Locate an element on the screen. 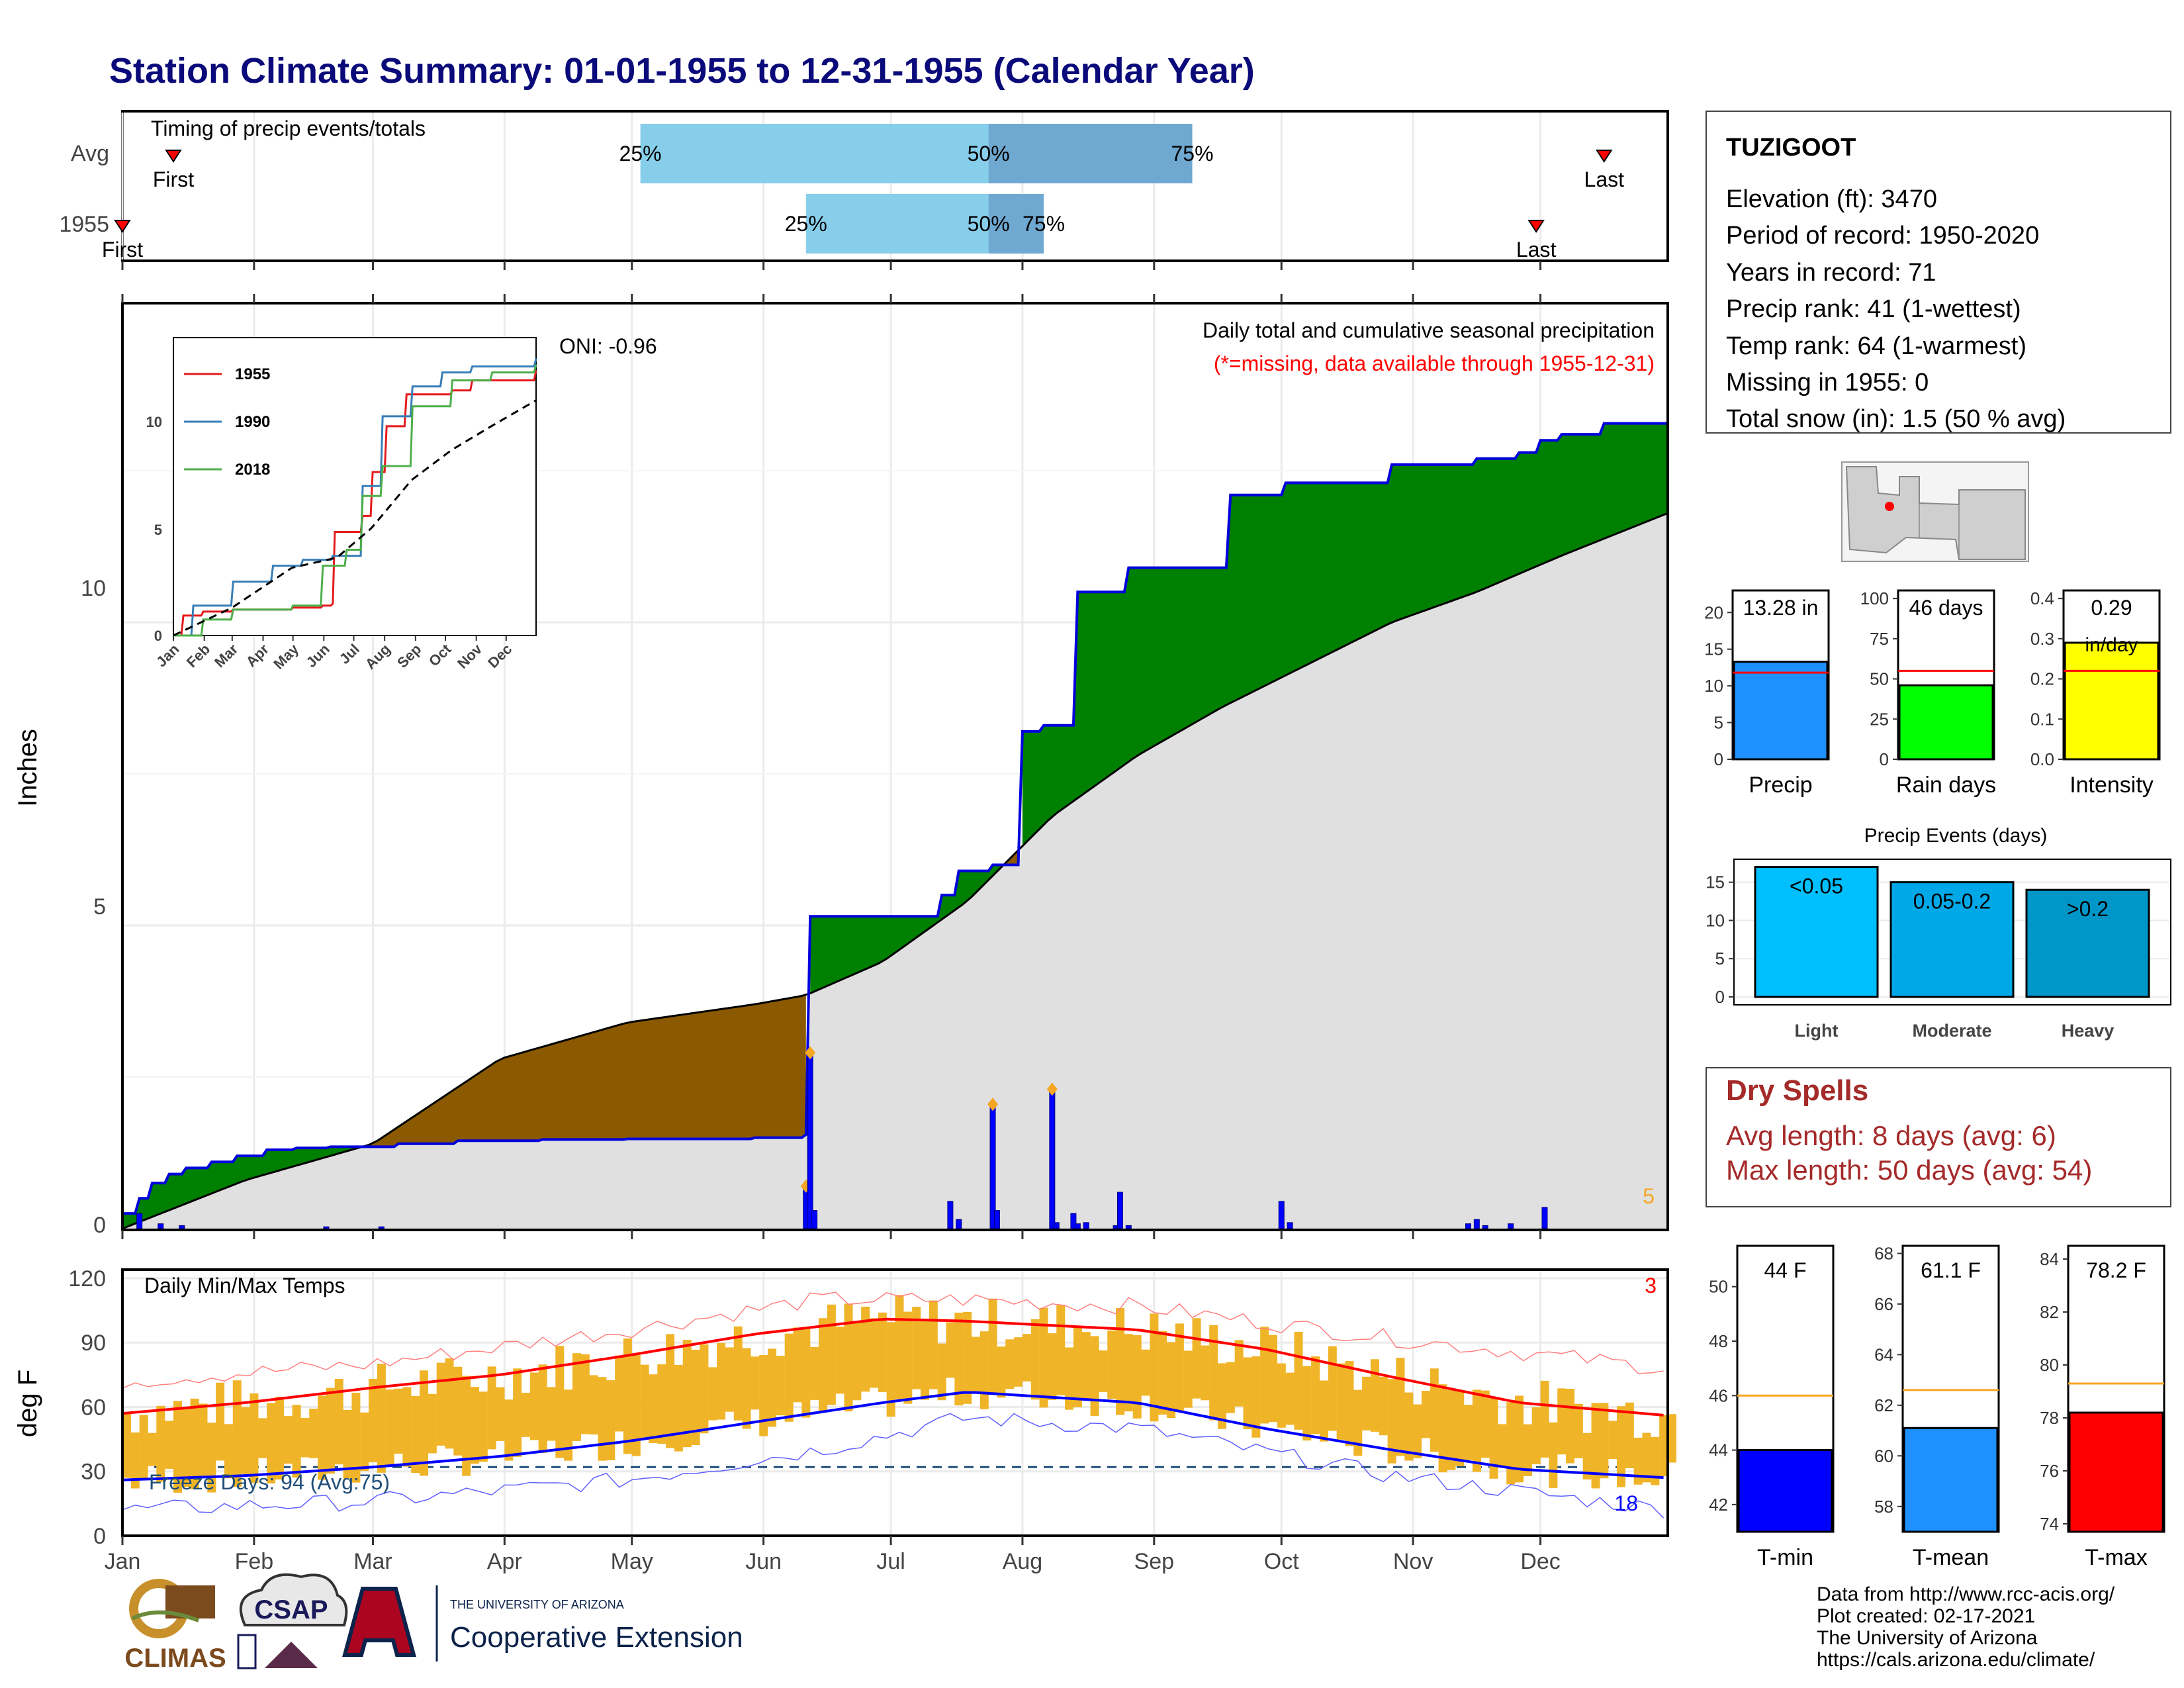 This screenshot has width=2184, height=1688. timing-row-label-avg: Avg is located at coordinates (90, 153).